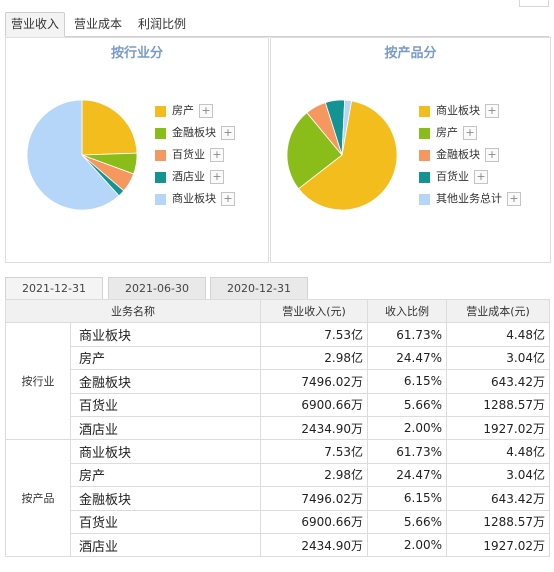 This screenshot has height=572, width=554. Describe the element at coordinates (314, 545) in the screenshot. I see `row-revenue: 2434.90万` at that location.